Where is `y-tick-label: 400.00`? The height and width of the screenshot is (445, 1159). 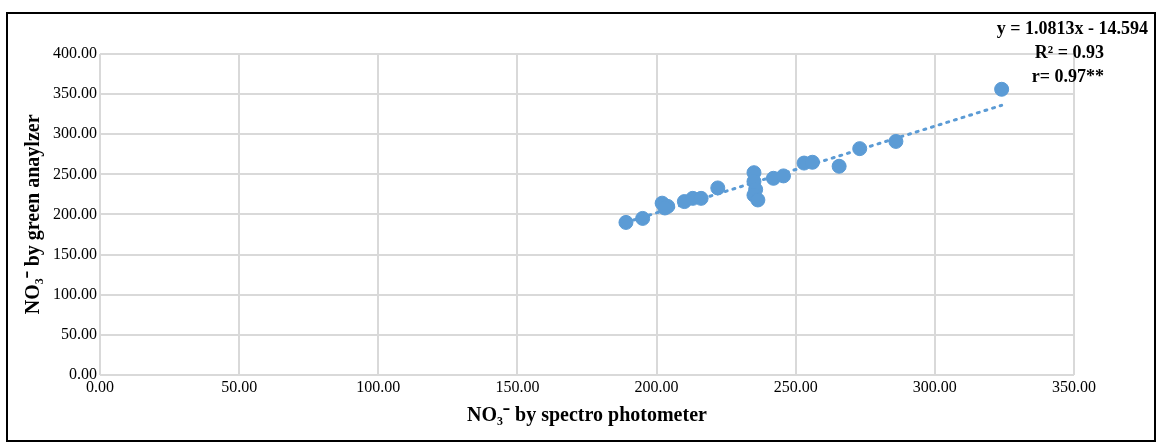 y-tick-label: 400.00 is located at coordinates (75, 53).